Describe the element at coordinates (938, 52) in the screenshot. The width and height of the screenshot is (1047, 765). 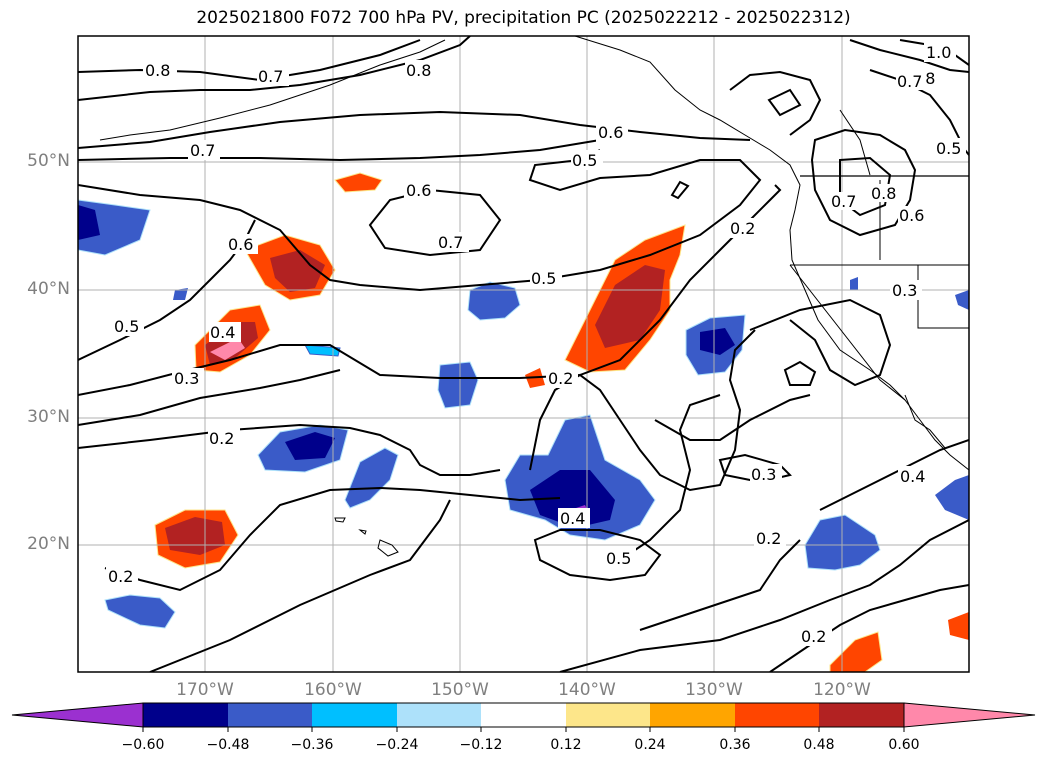
I see `contour-label: 1.0` at that location.